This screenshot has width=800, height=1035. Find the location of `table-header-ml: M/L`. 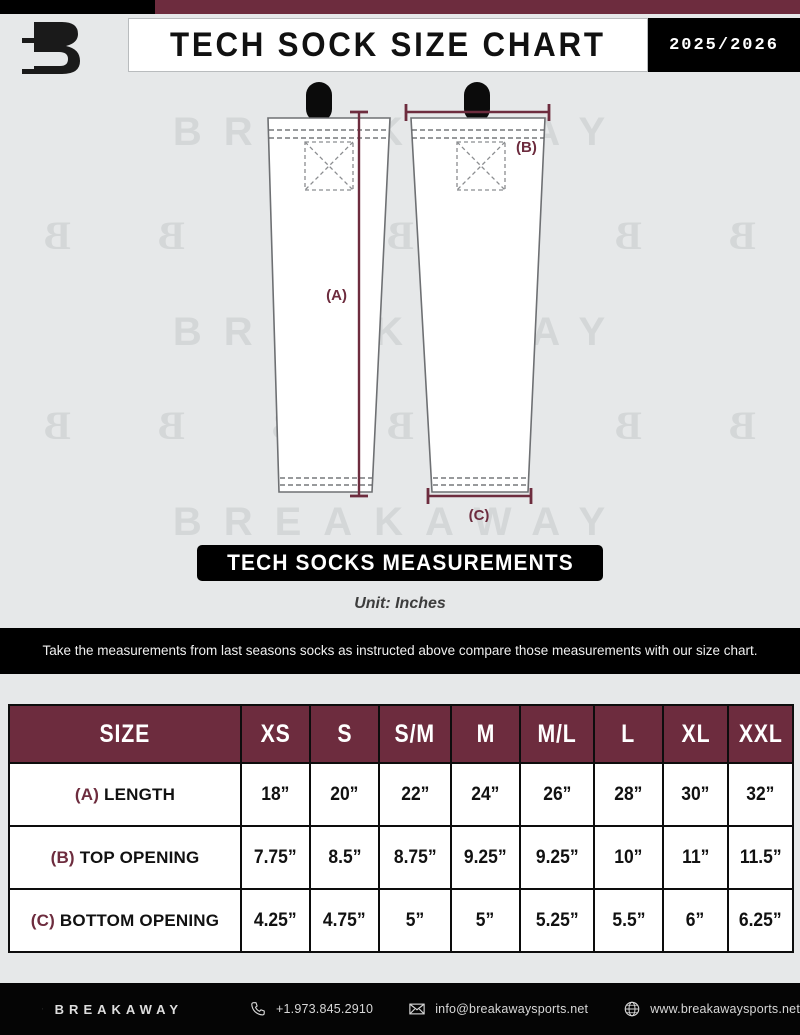

table-header-ml: M/L is located at coordinates (557, 734).